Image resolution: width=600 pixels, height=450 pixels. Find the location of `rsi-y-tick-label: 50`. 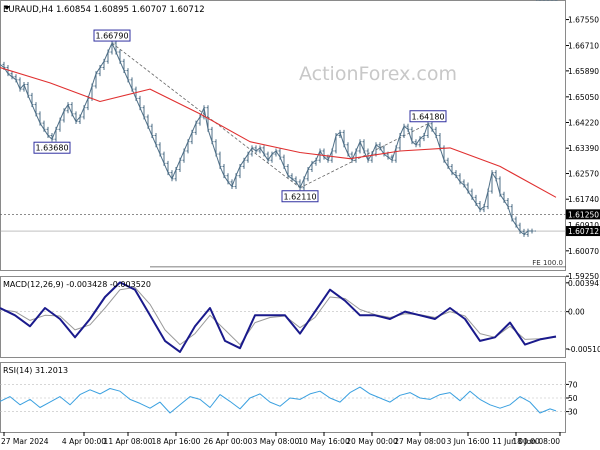

rsi-y-tick-label: 50 is located at coordinates (573, 398).